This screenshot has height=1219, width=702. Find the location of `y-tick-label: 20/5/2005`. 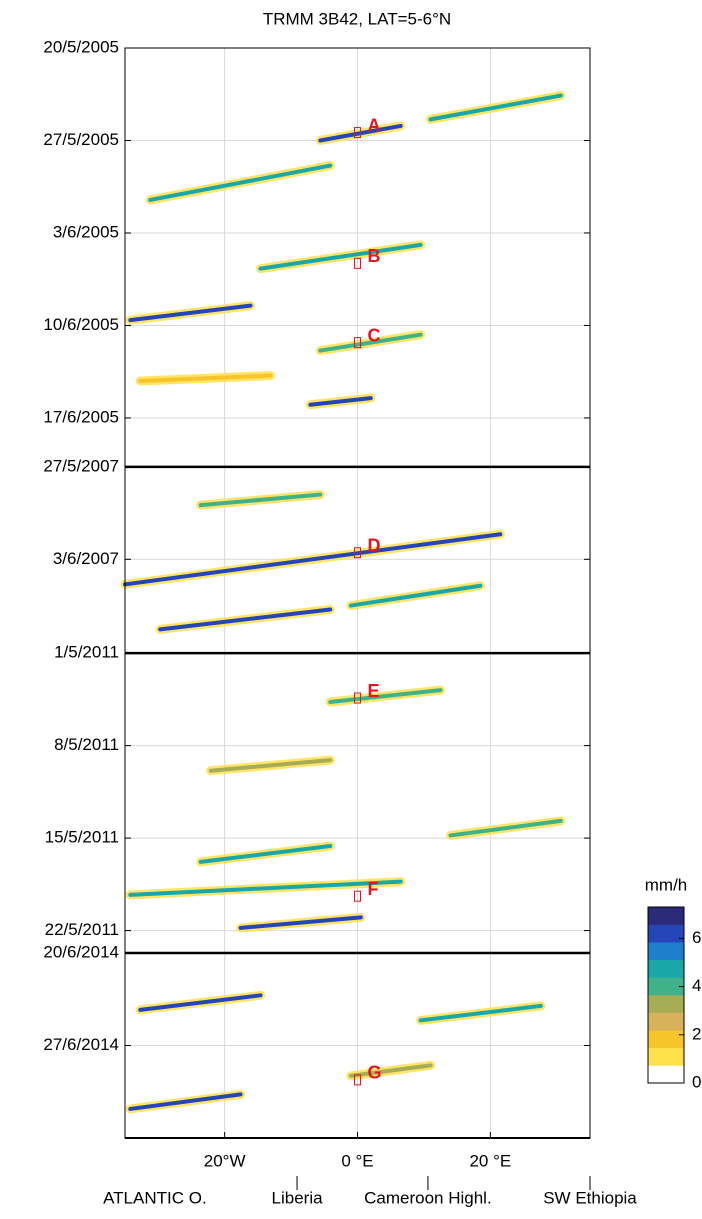

y-tick-label: 20/5/2005 is located at coordinates (81, 46).